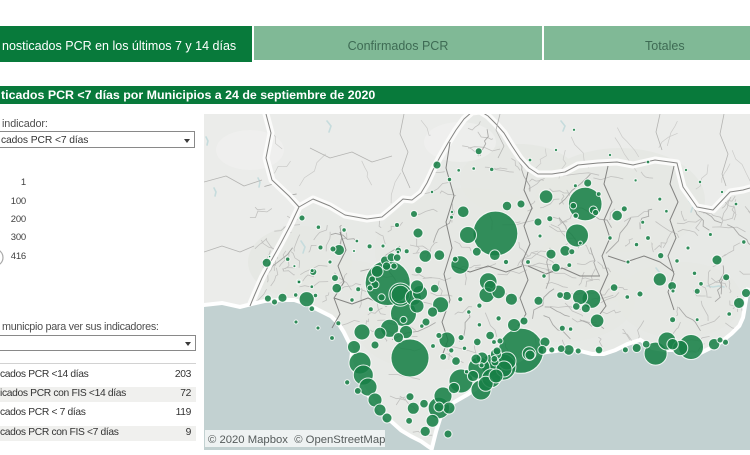  Describe the element at coordinates (296, 440) in the screenshot. I see `svg-text: © 2020 Mapbox © OpenStreetMap` at that location.